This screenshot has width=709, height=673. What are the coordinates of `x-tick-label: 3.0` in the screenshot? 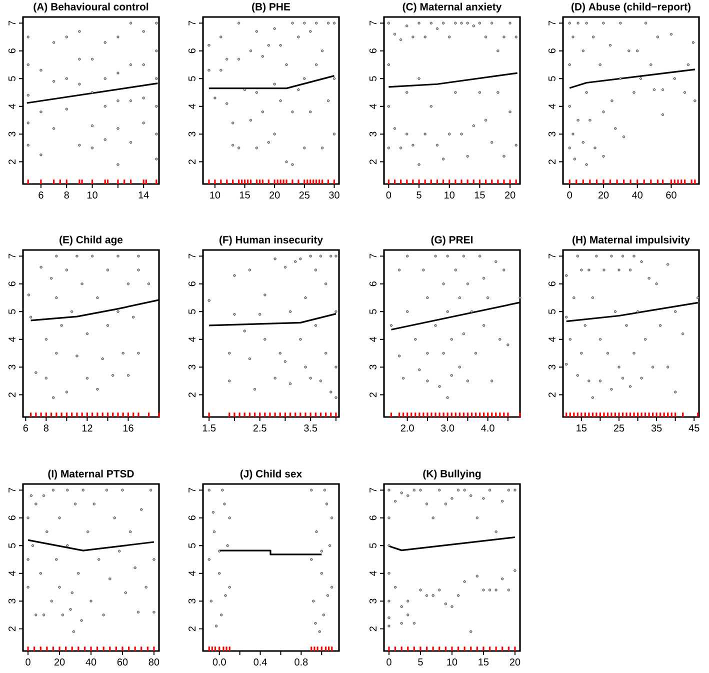 It's located at (447, 428).